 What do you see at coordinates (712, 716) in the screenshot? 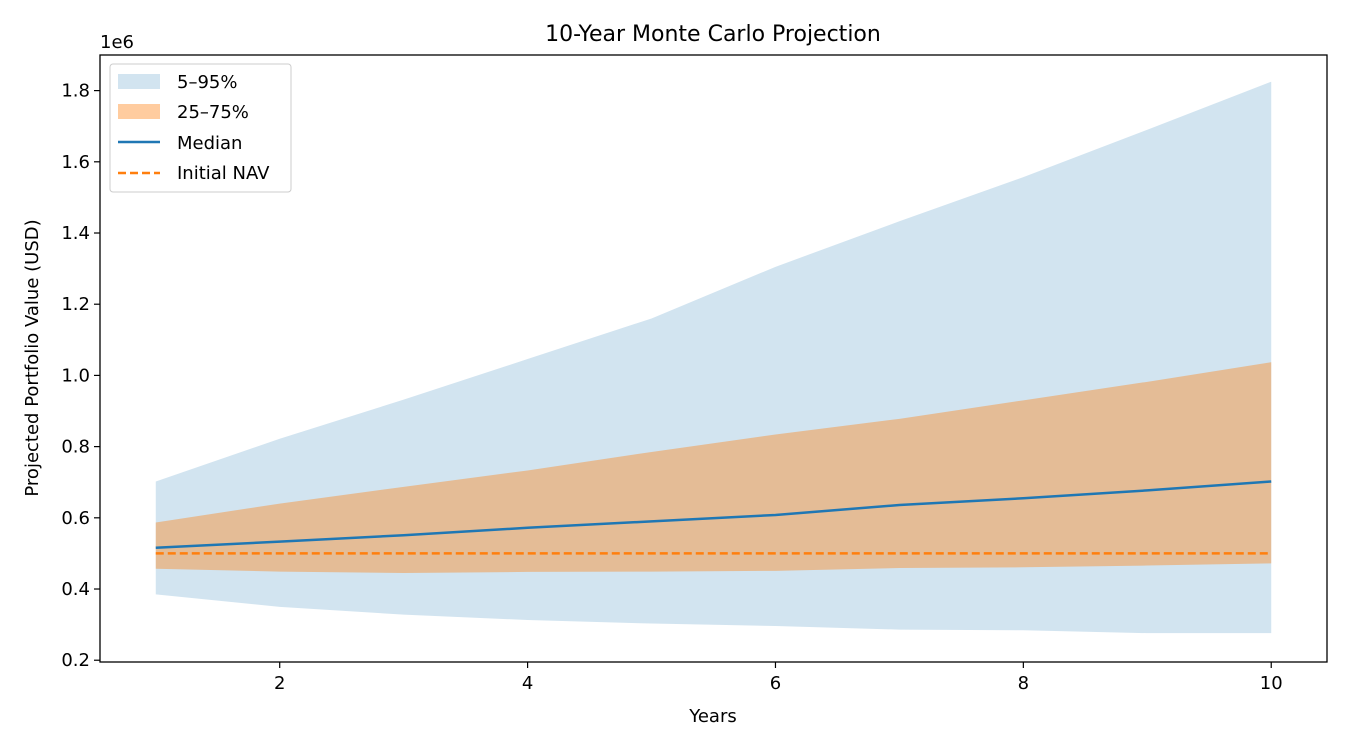
I see `x-axis-label: Years` at bounding box center [712, 716].